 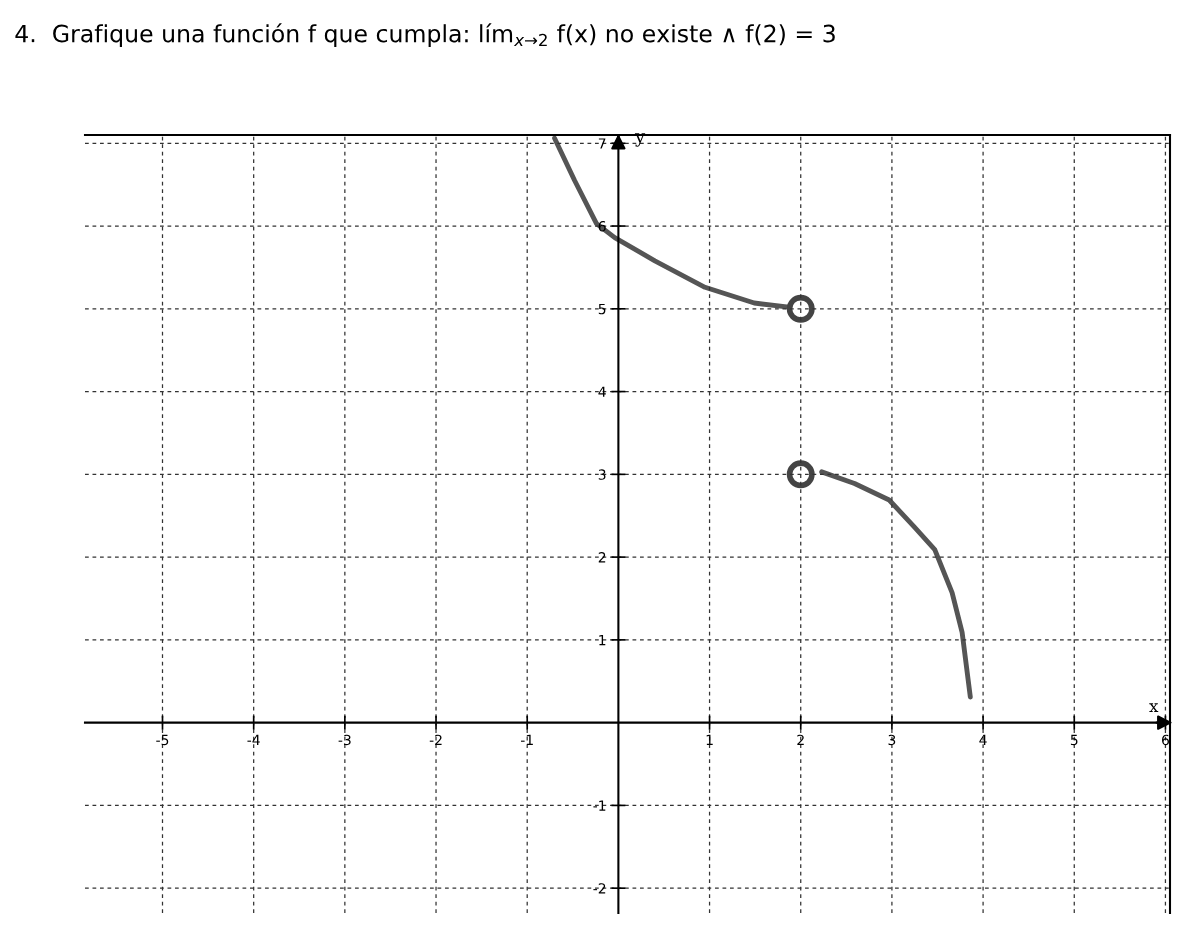 What do you see at coordinates (892, 740) in the screenshot?
I see `x-tick-label: 3` at bounding box center [892, 740].